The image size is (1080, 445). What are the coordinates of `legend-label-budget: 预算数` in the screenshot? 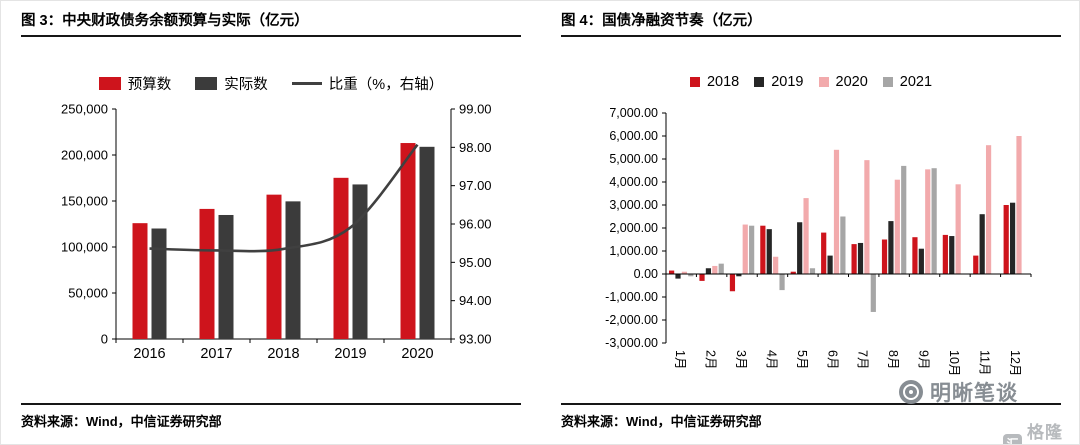 It's located at (149, 85).